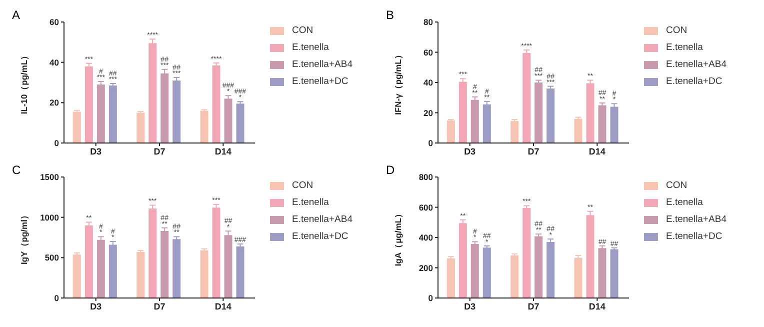  What do you see at coordinates (55, 62) in the screenshot?
I see `y-tick-label: 40` at bounding box center [55, 62].